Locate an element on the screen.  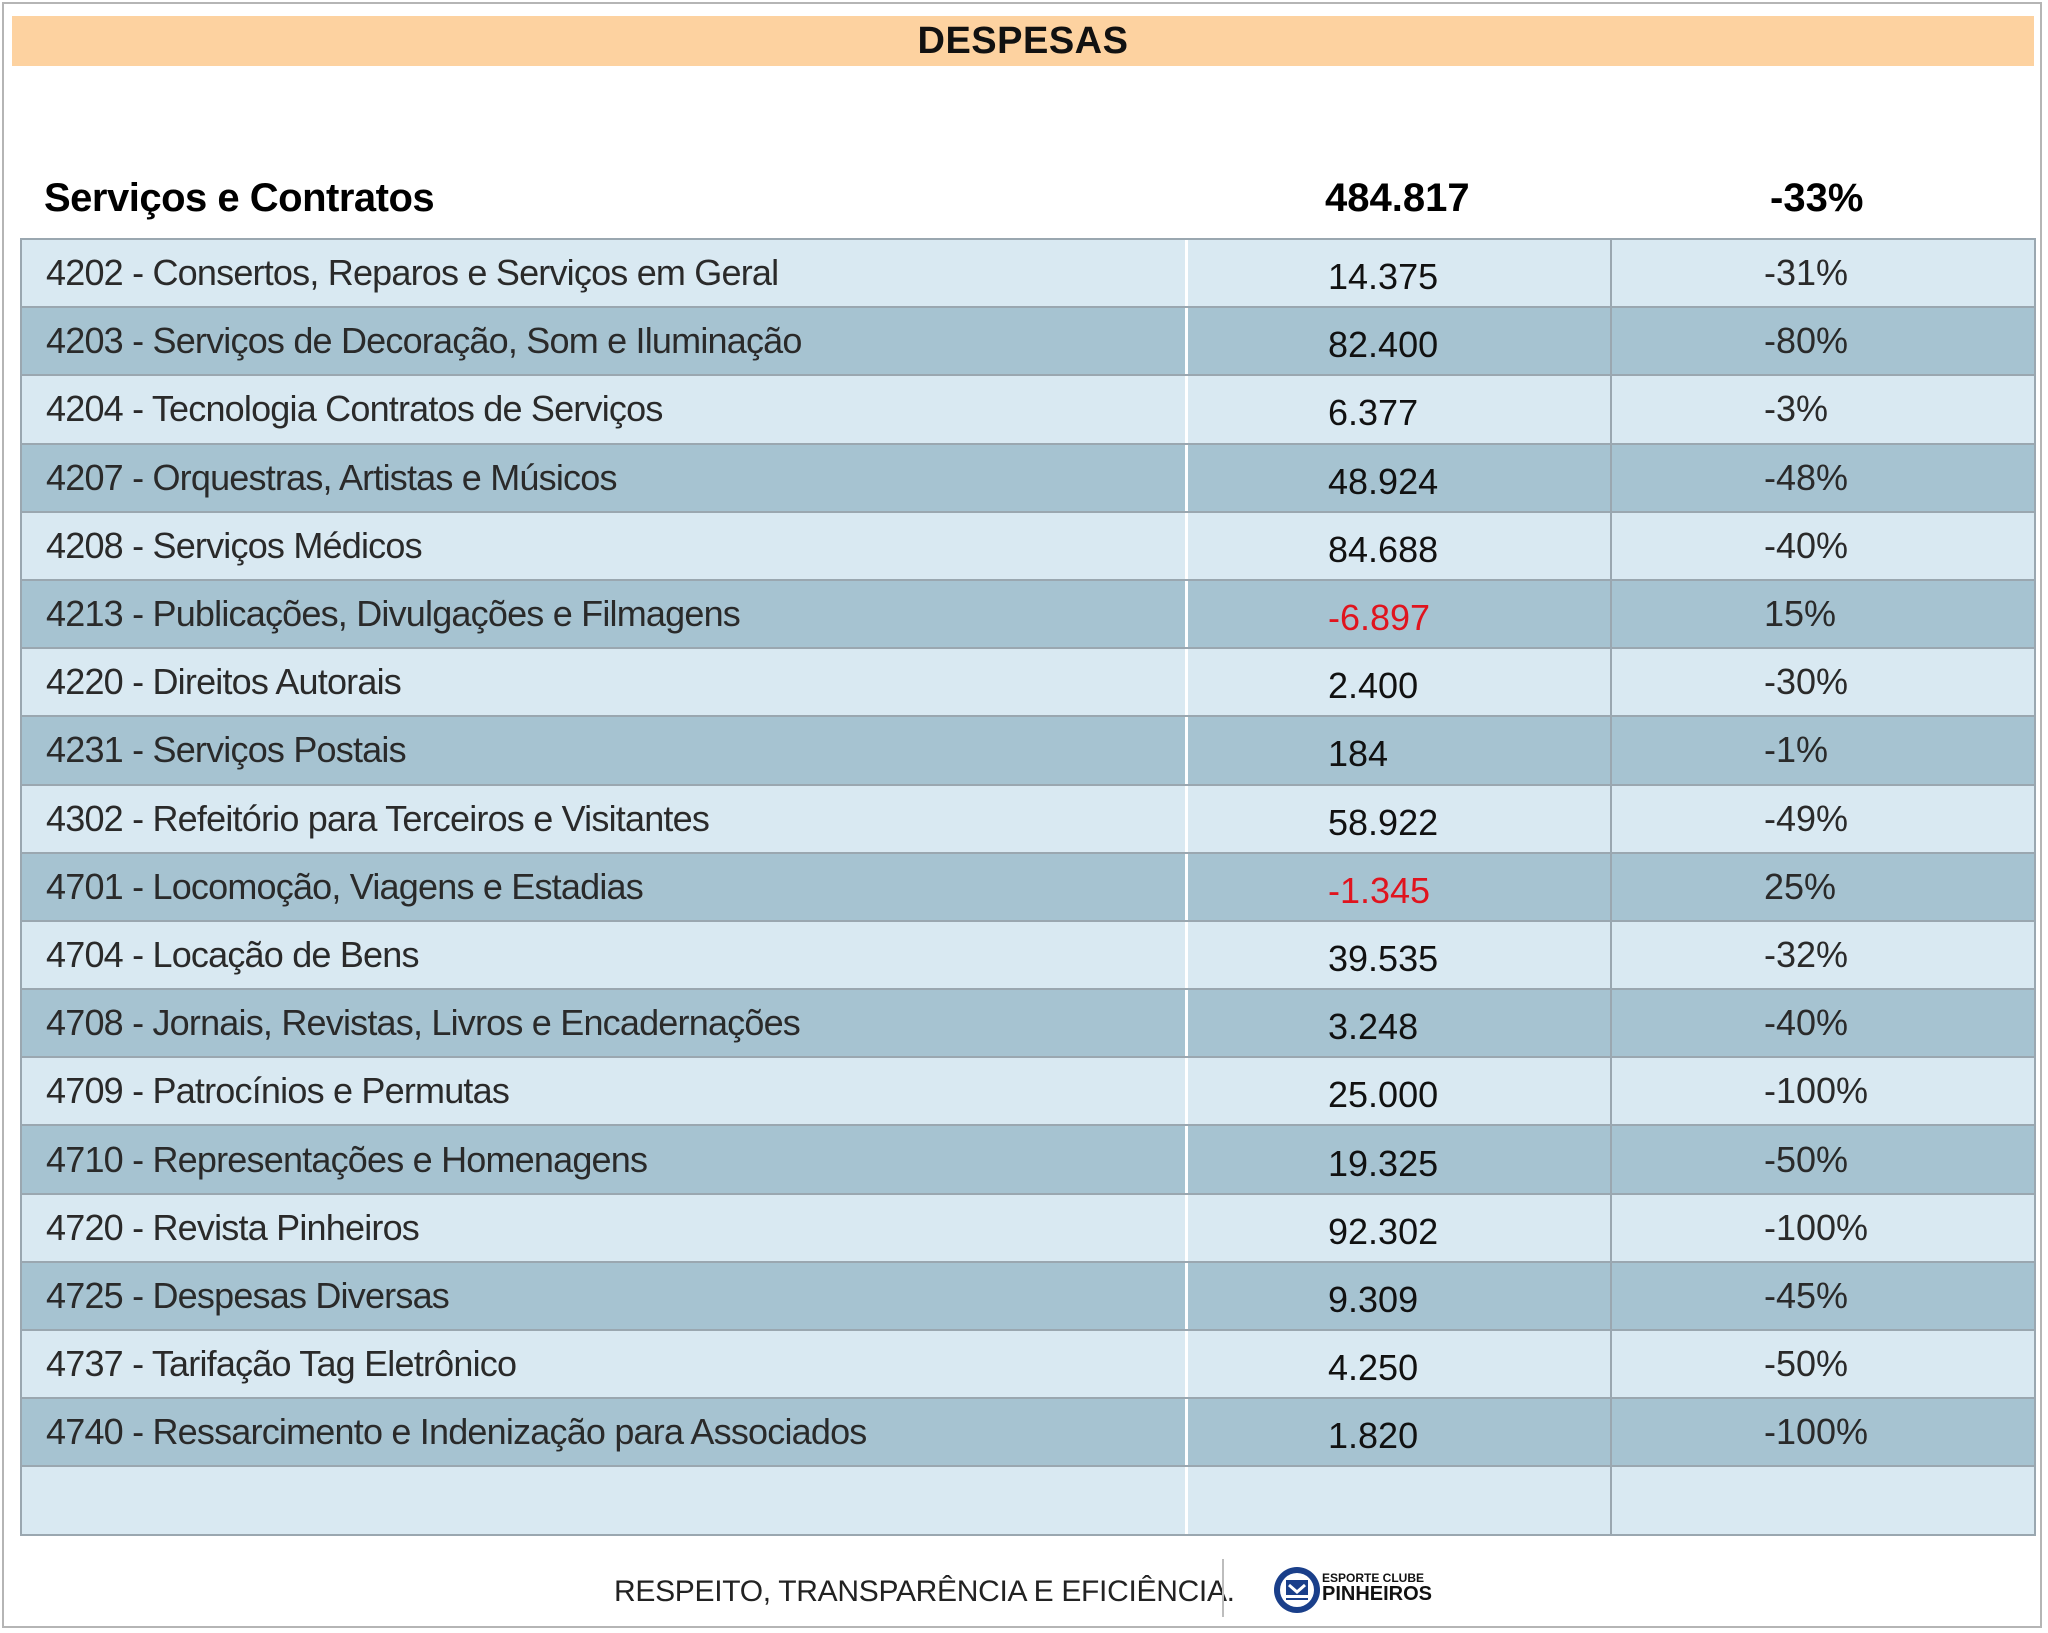
row-value: 1.820 is located at coordinates (1400, 1432).